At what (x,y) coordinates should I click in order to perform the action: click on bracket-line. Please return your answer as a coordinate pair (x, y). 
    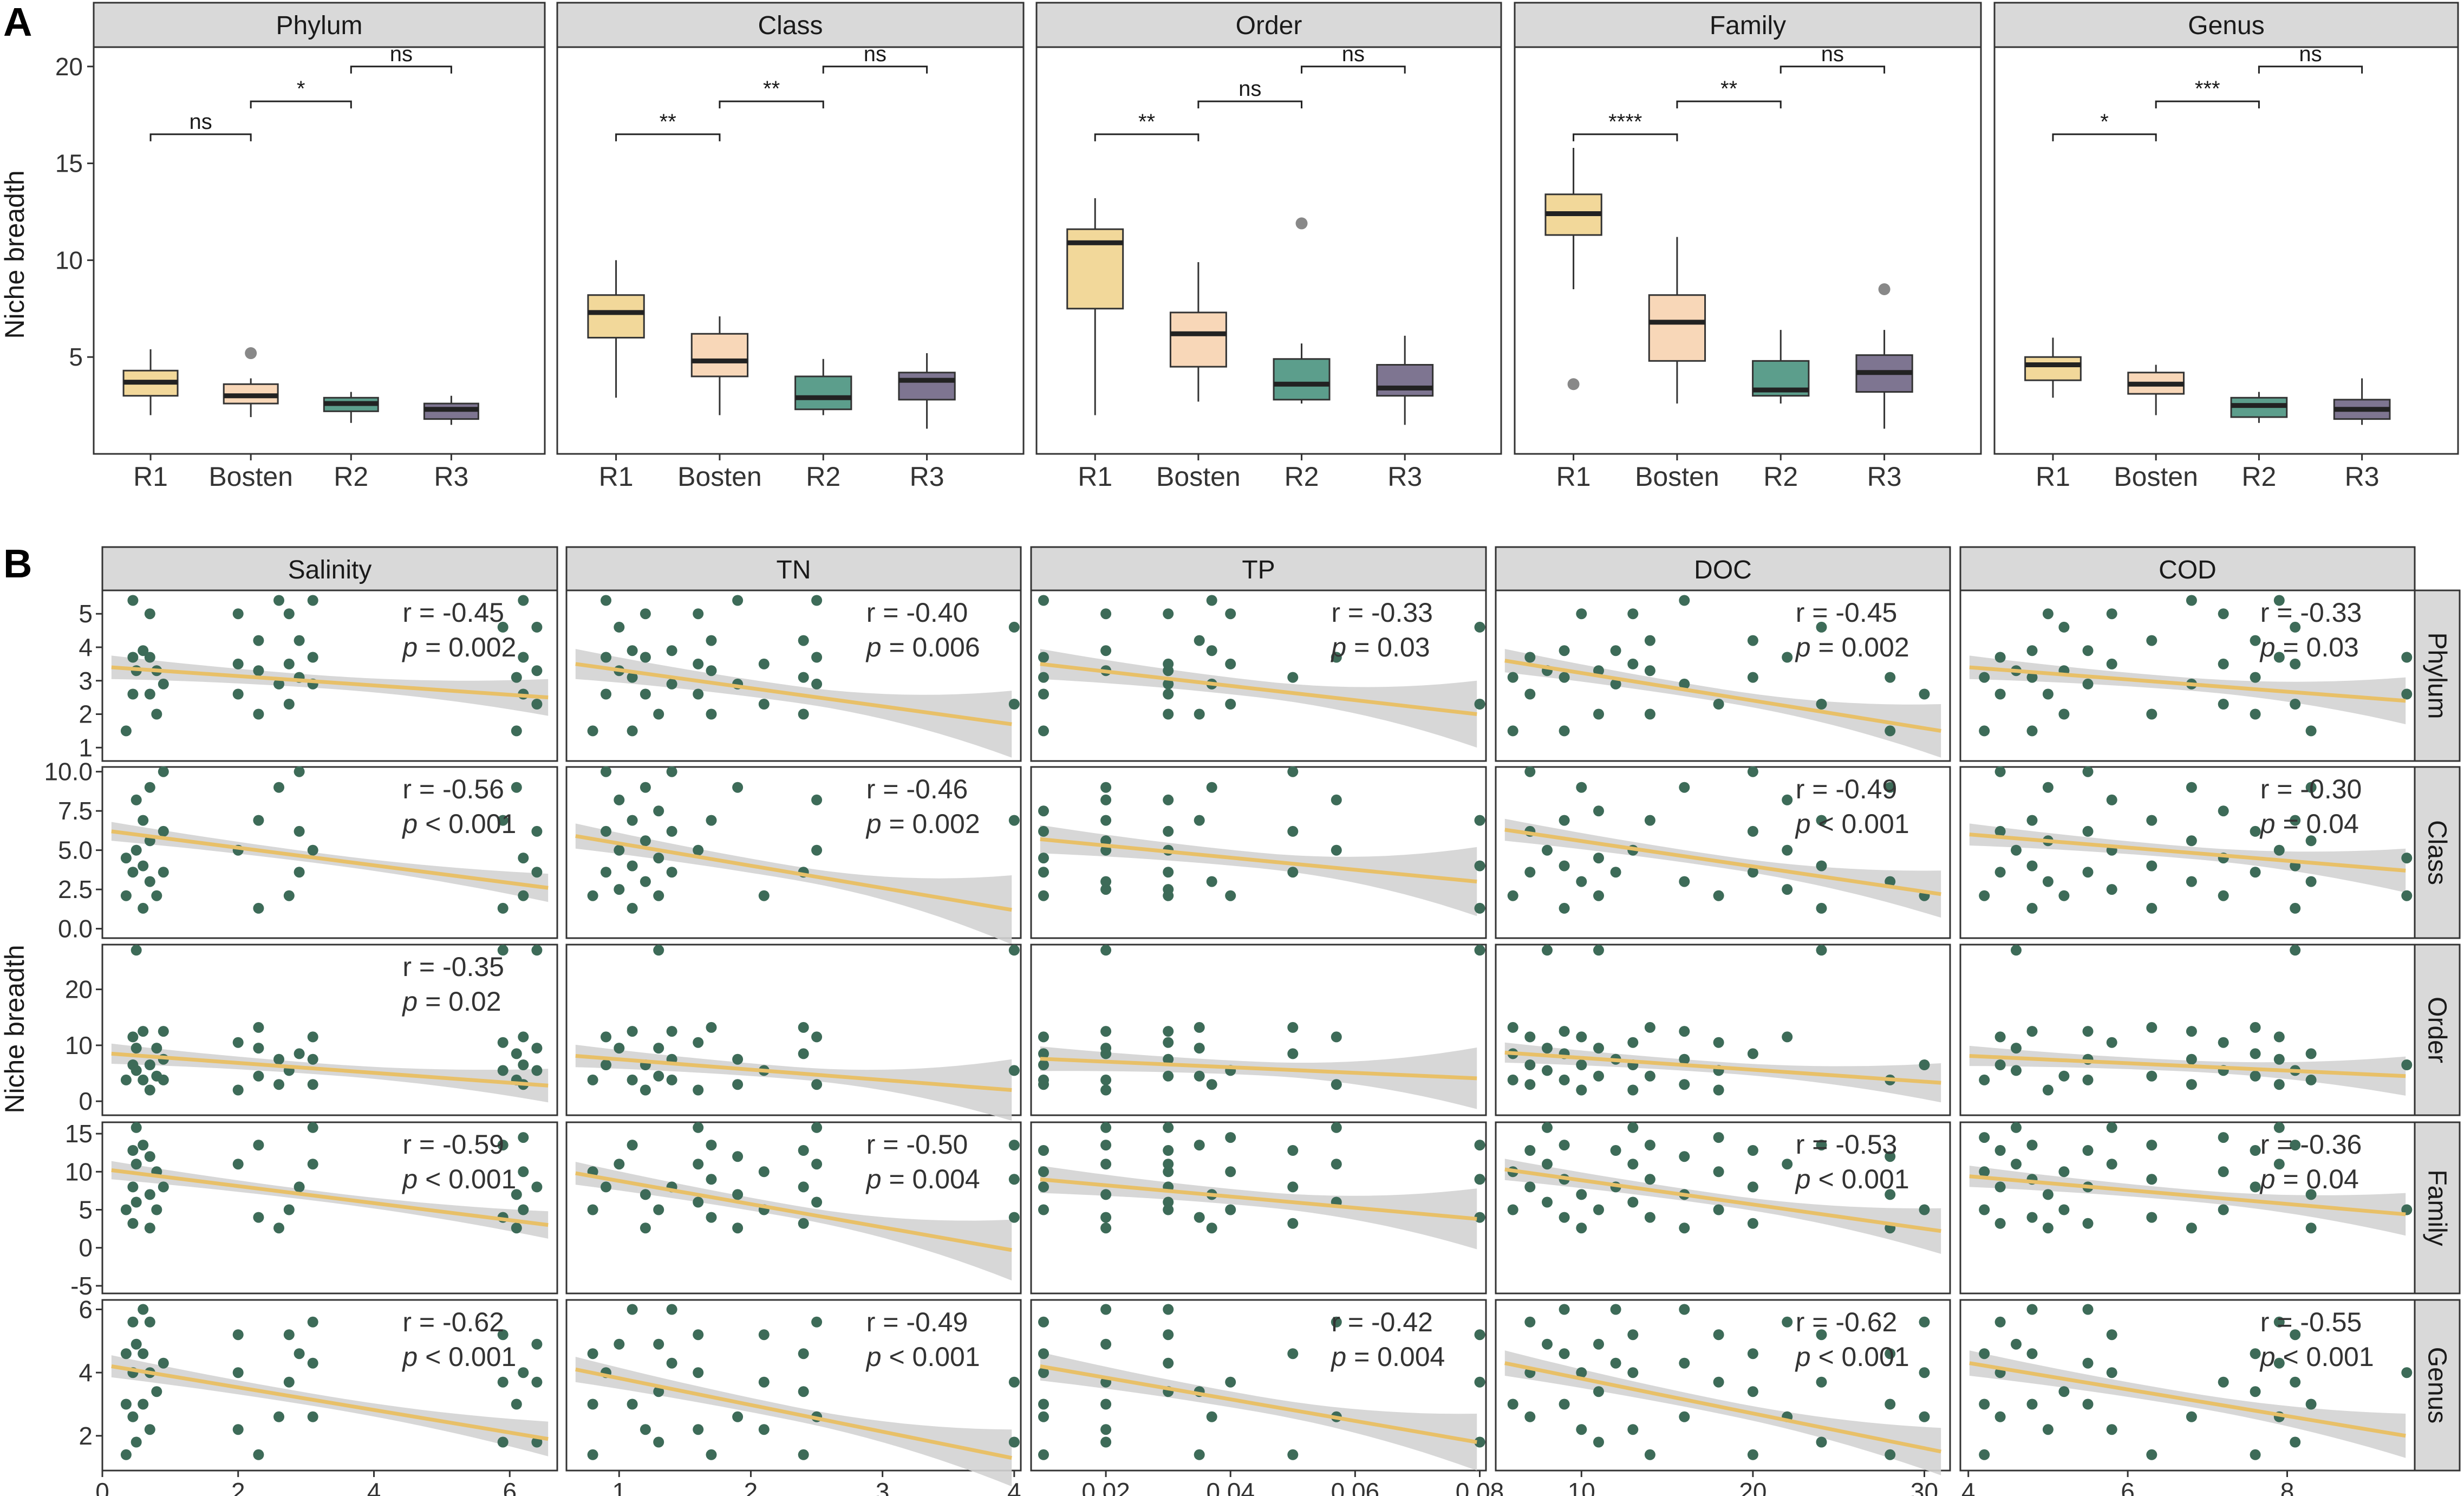
    Looking at the image, I should click on (301, 104).